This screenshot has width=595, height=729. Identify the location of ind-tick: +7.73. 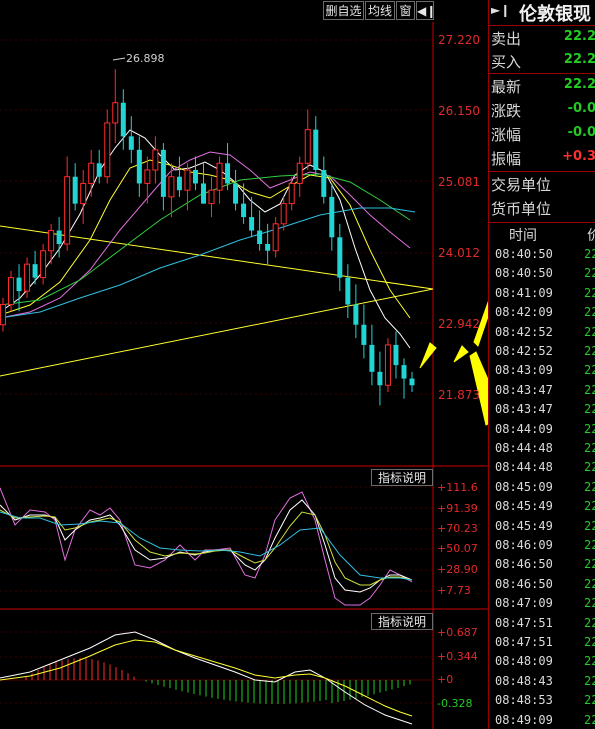
(454, 590).